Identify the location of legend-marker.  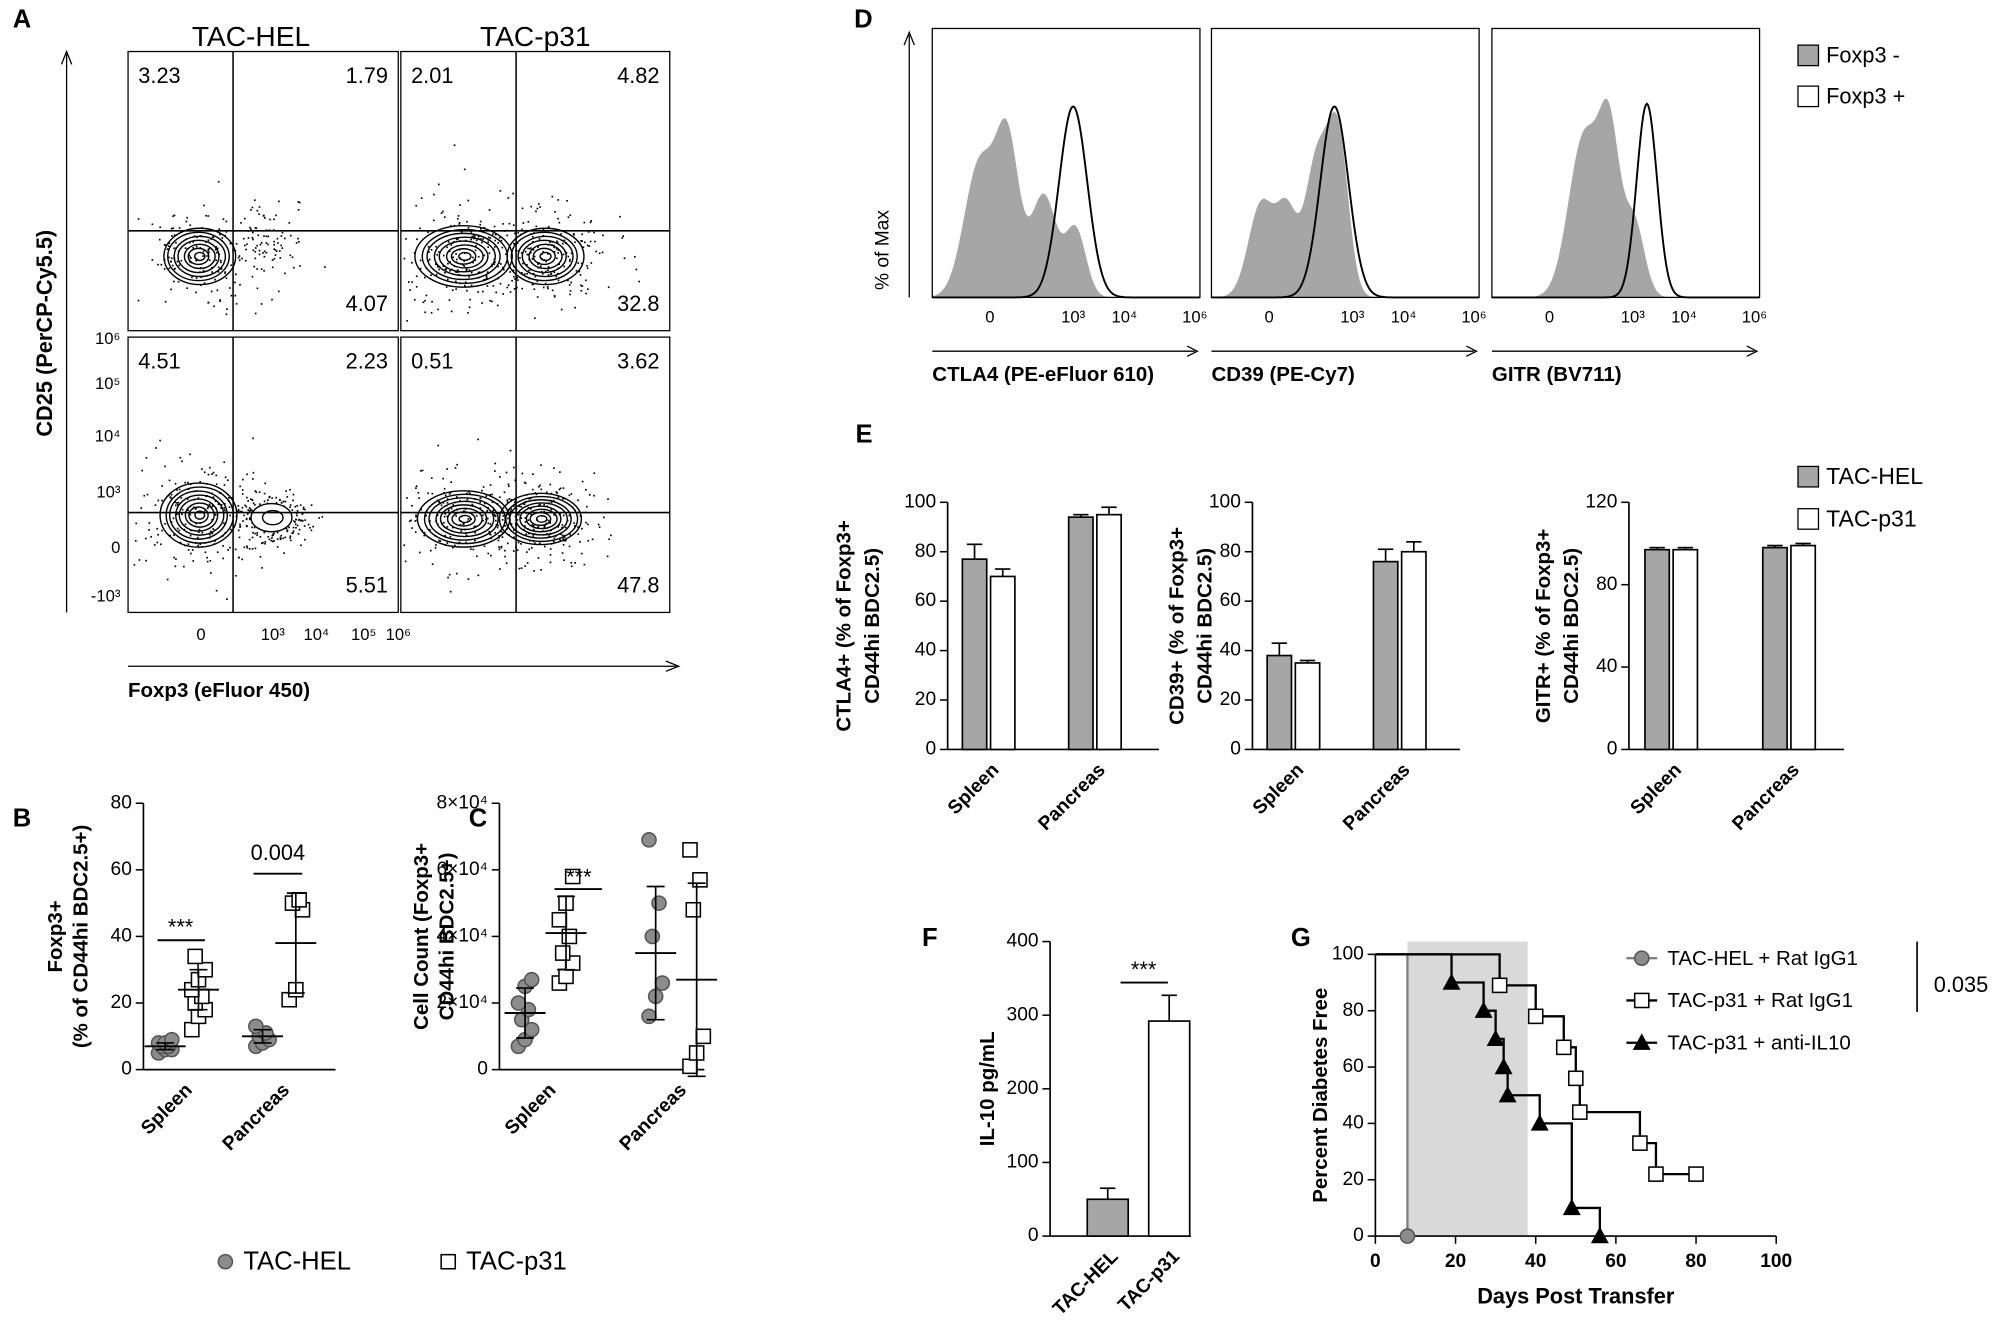
(448, 1261).